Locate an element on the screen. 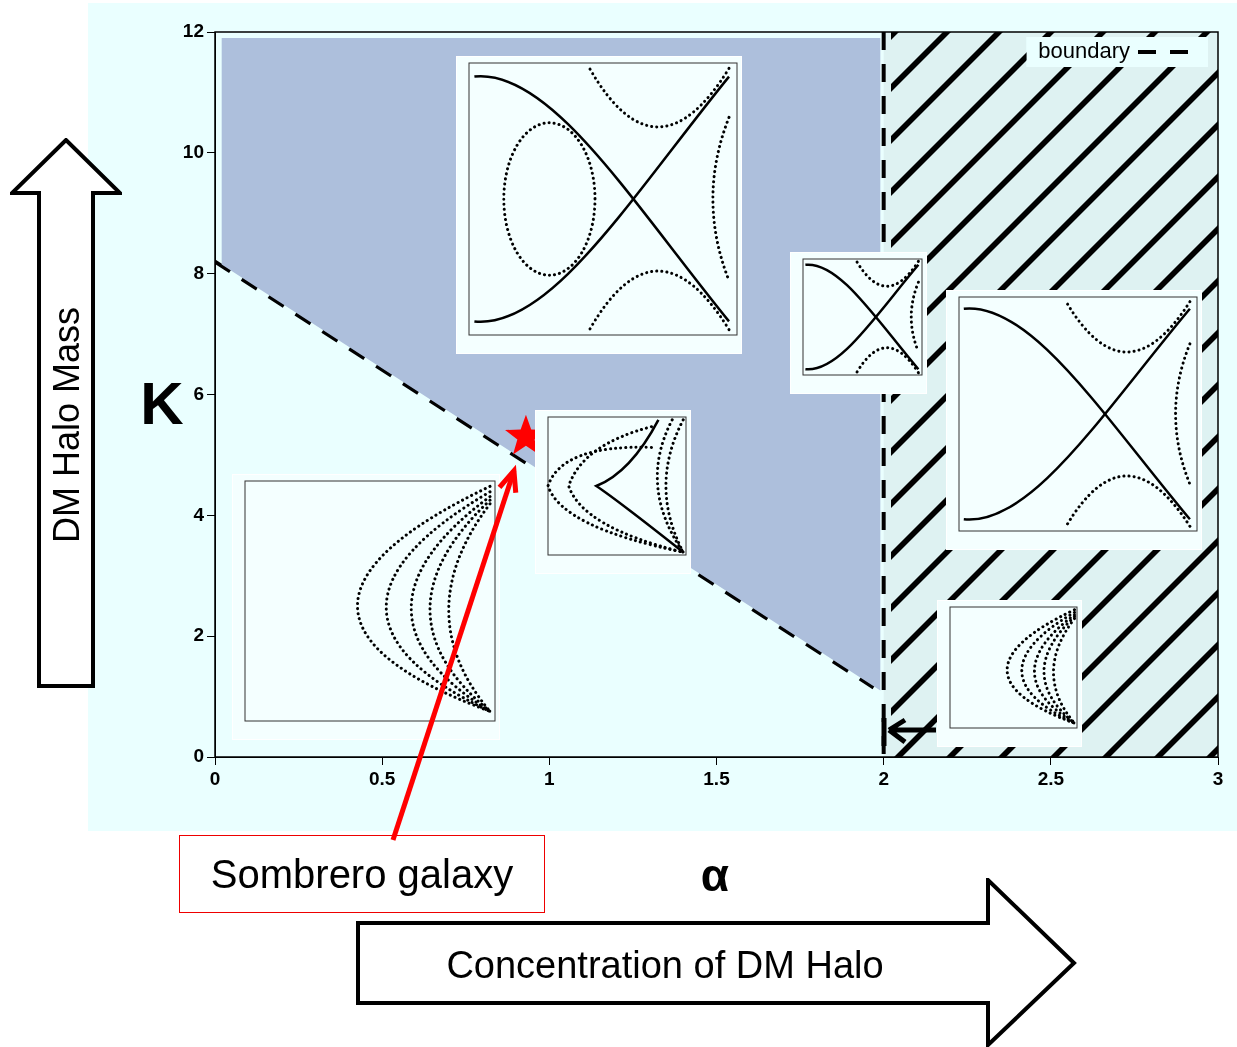 Image resolution: width=1237 pixels, height=1047 pixels. text: Sombrero galaxy is located at coordinates (362, 874).